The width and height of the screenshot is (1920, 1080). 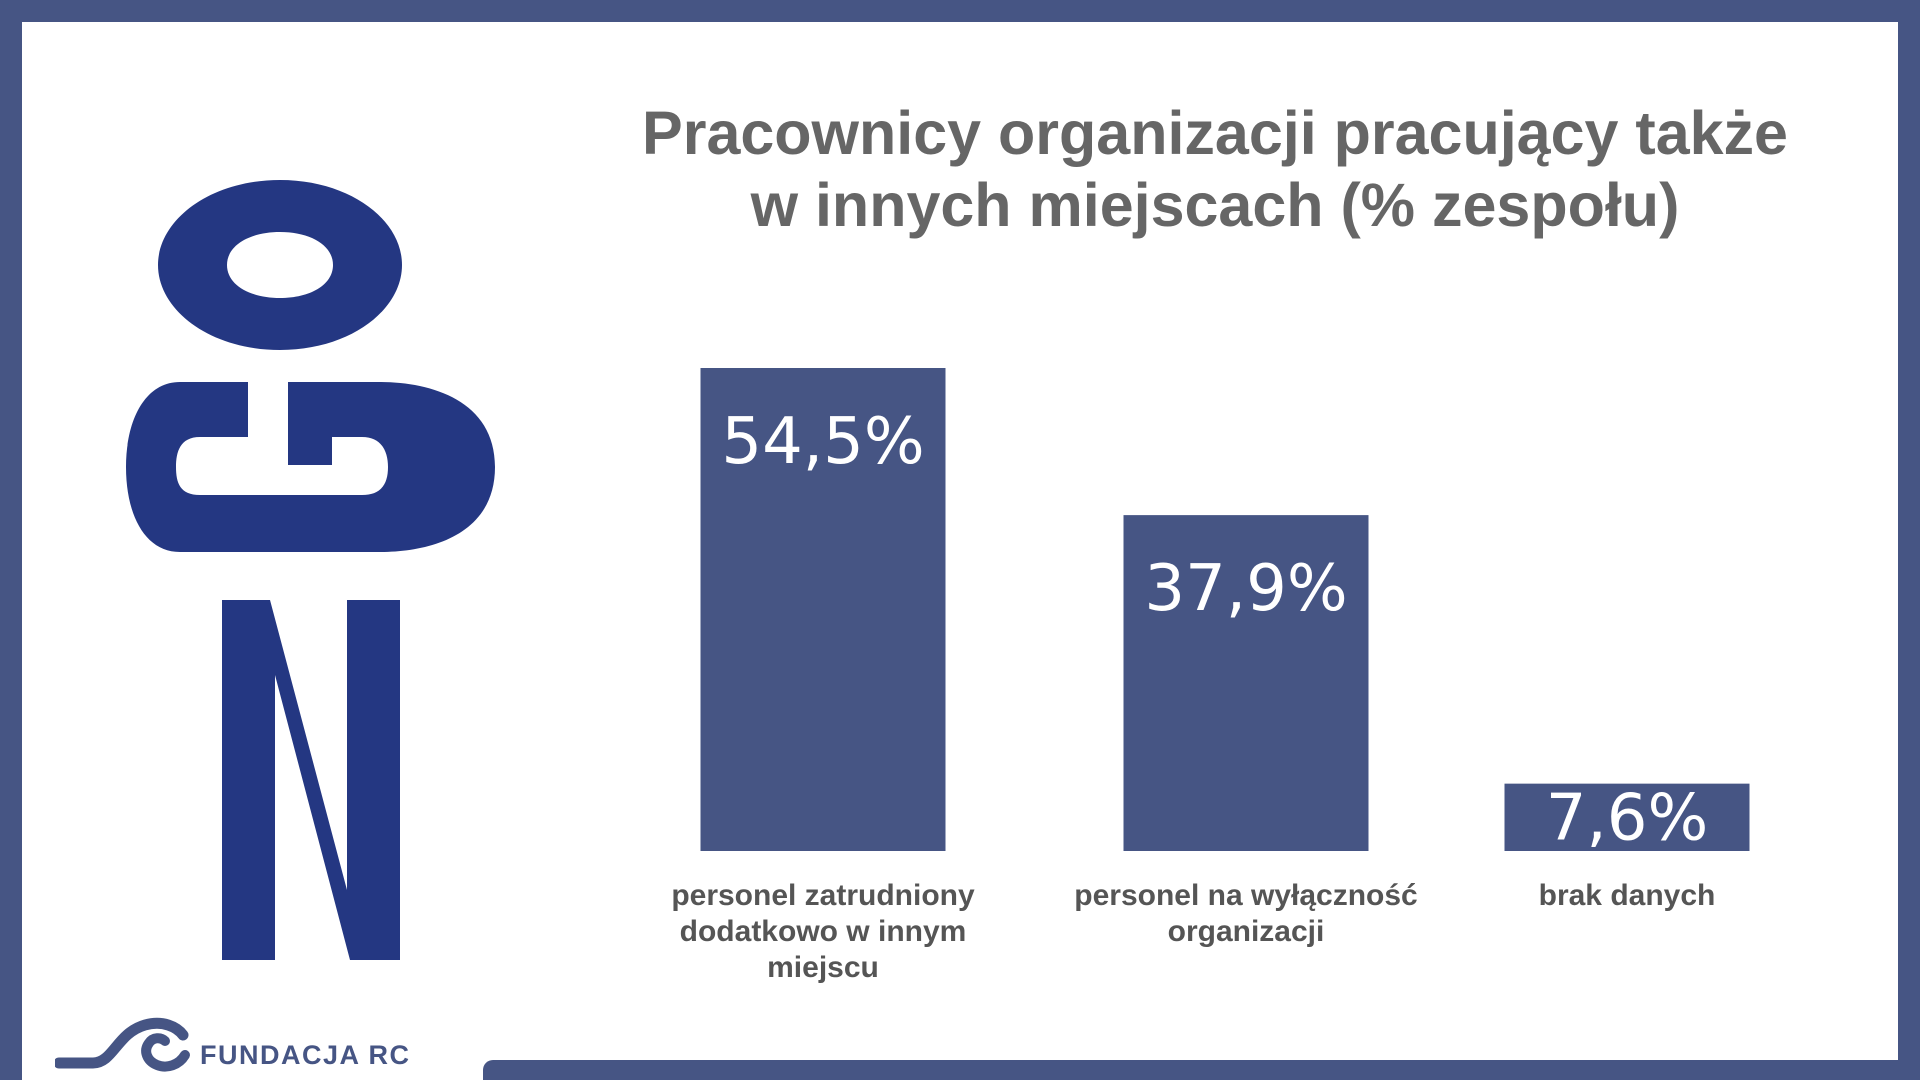 I want to click on bar-value-label-2: 7,6%, so click(x=1627, y=818).